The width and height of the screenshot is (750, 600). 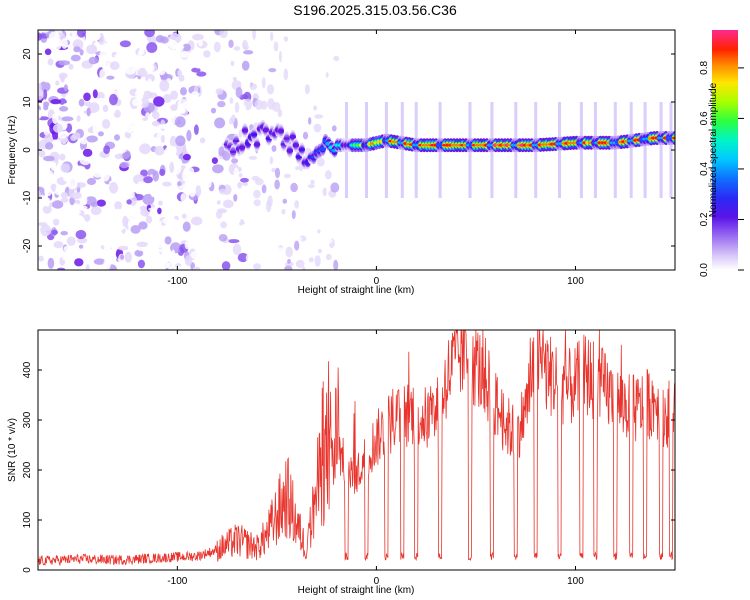 I want to click on colorbar, so click(x=725, y=150).